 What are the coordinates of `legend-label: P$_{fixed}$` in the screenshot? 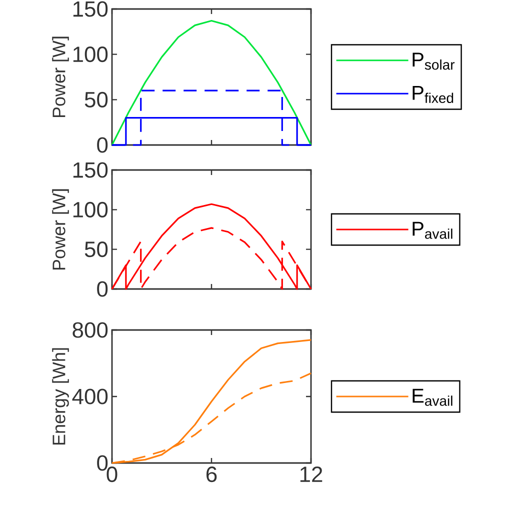 It's located at (433, 95).